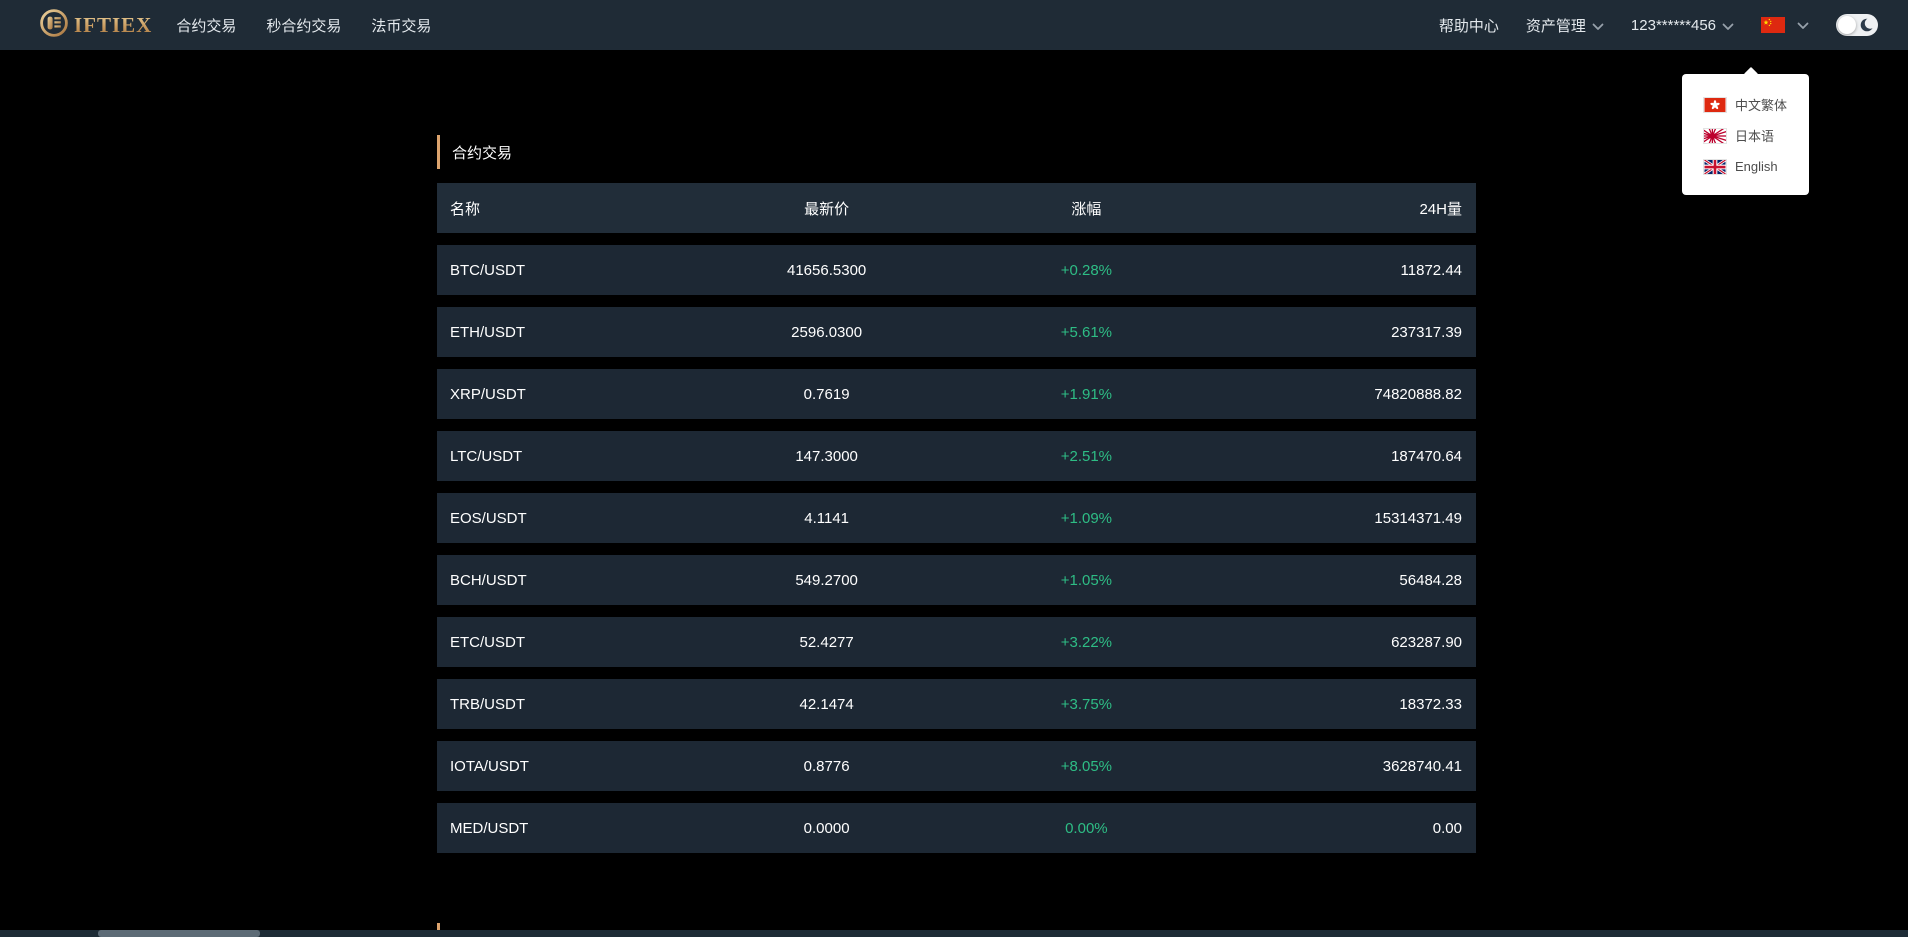  Describe the element at coordinates (1086, 270) in the screenshot. I see `cell-change: +0.28%` at that location.